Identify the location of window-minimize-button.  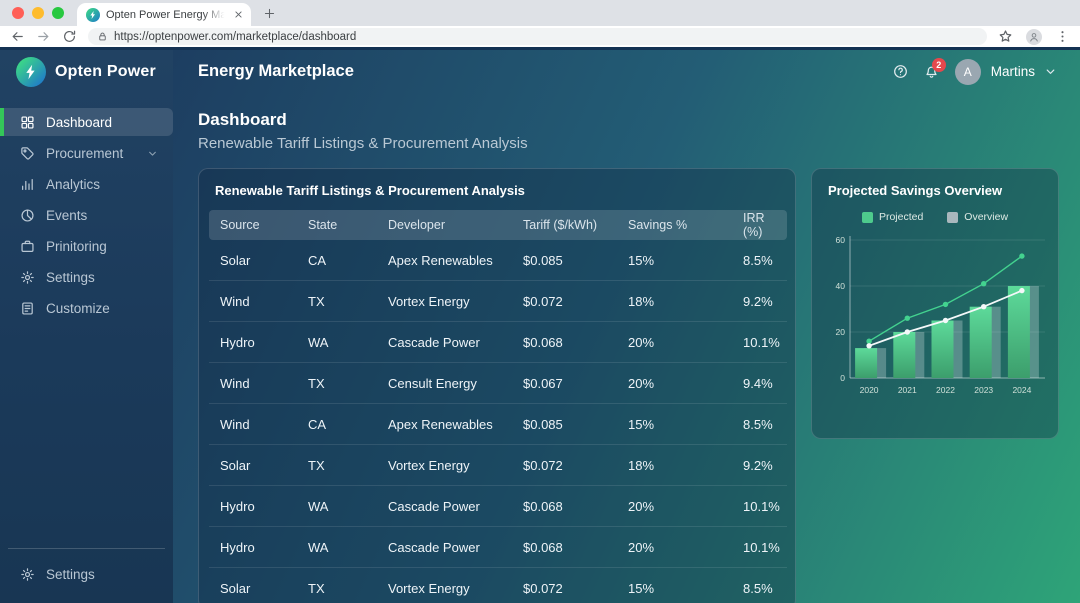
(38, 13).